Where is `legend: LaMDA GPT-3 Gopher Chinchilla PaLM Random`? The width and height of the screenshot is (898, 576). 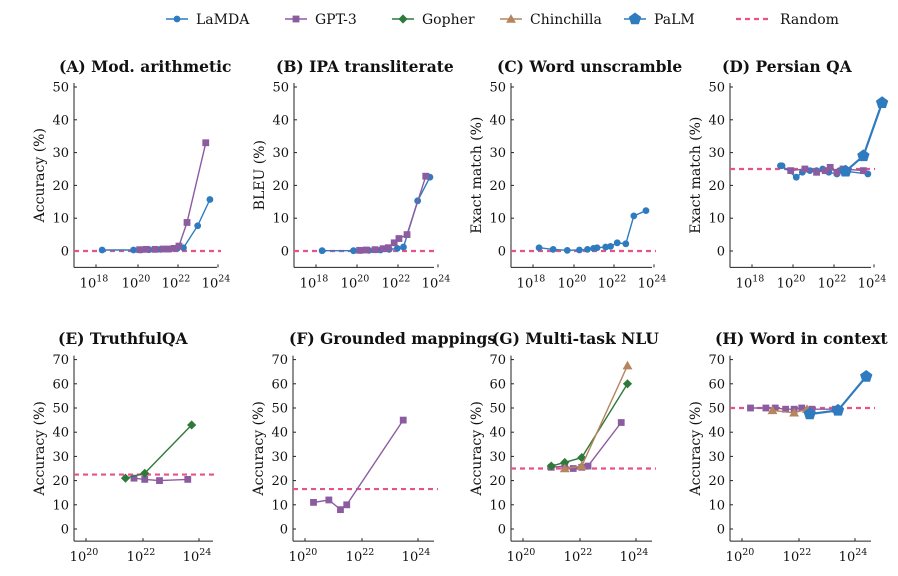 legend: LaMDA GPT-3 Gopher Chinchilla PaLM Random is located at coordinates (502, 20).